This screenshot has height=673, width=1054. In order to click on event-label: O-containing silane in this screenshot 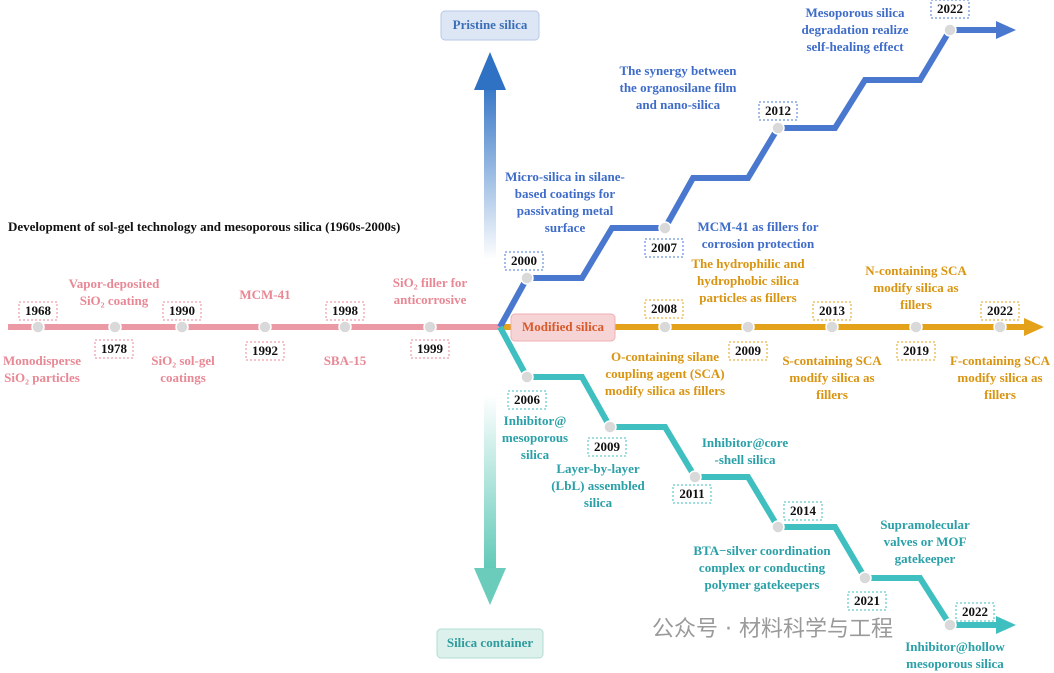, I will do `click(665, 356)`.